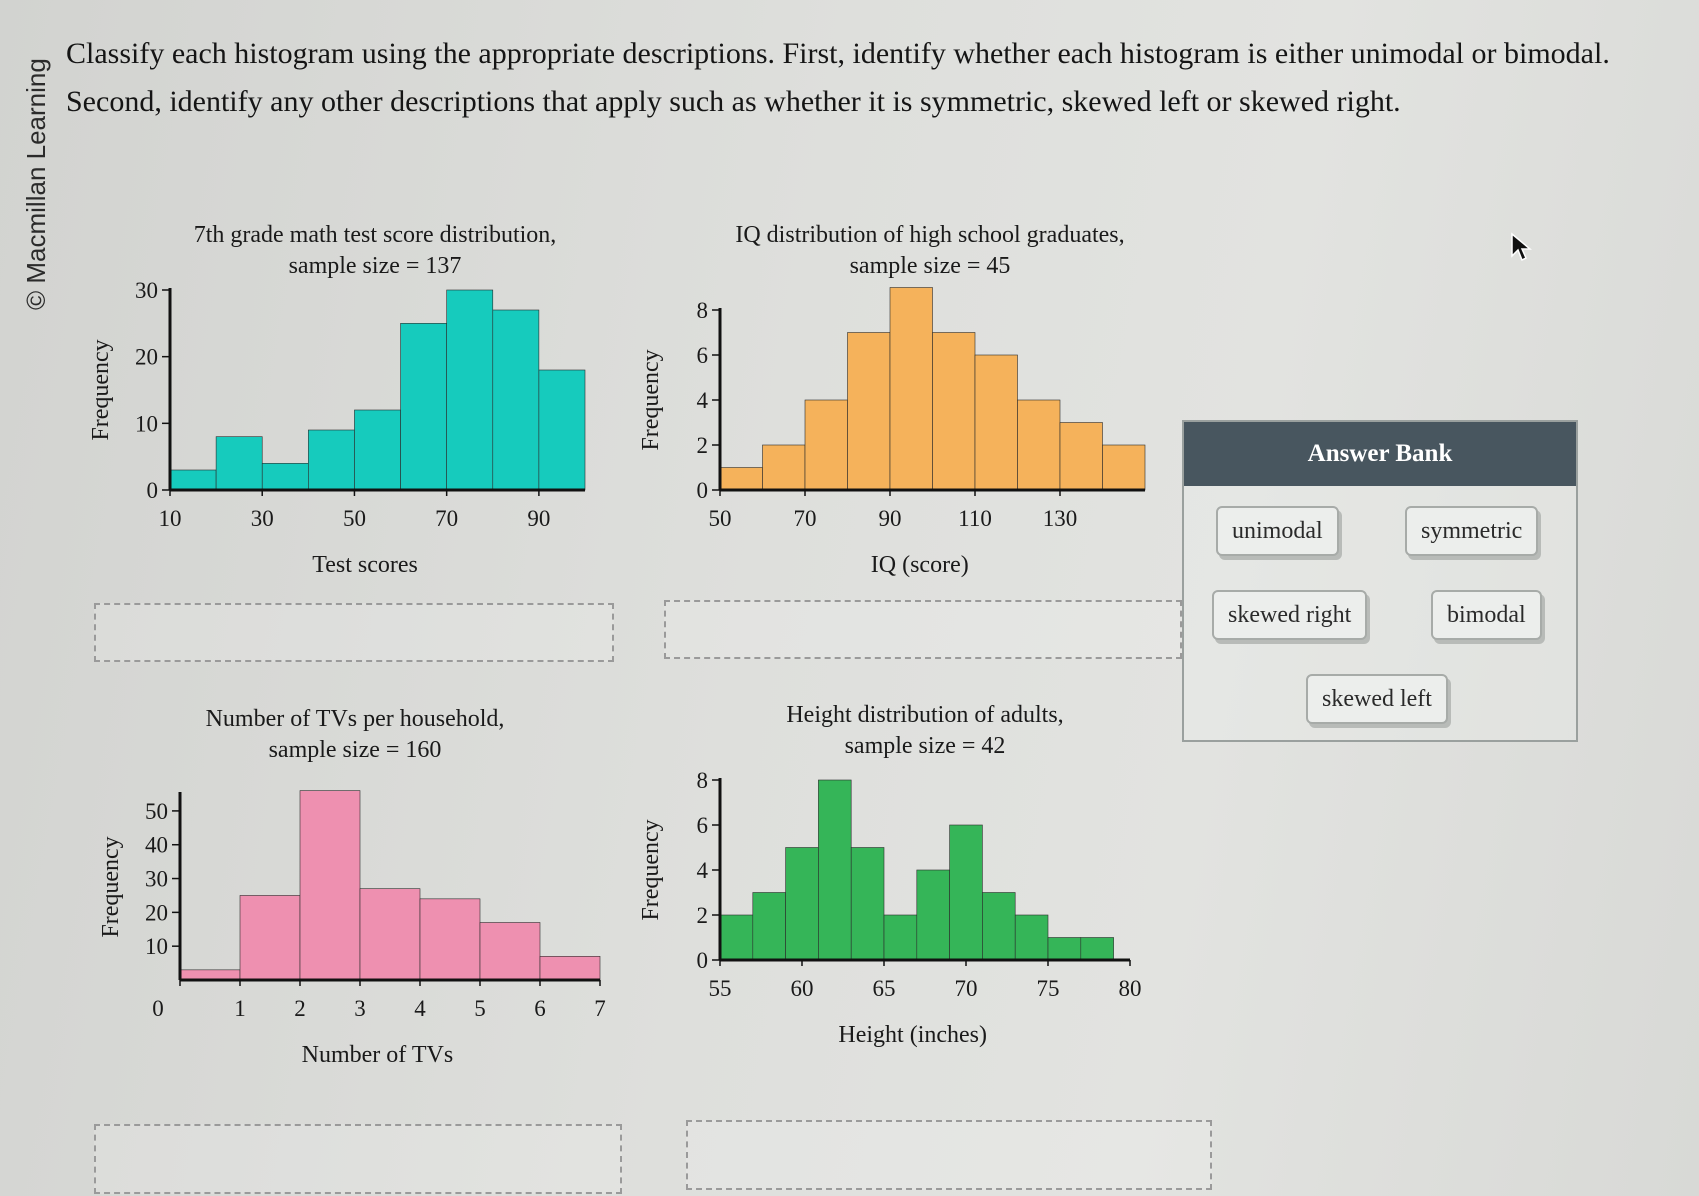 Image resolution: width=1699 pixels, height=1196 pixels. Describe the element at coordinates (703, 825) in the screenshot. I see `chart4-y-tick-label: 6` at that location.